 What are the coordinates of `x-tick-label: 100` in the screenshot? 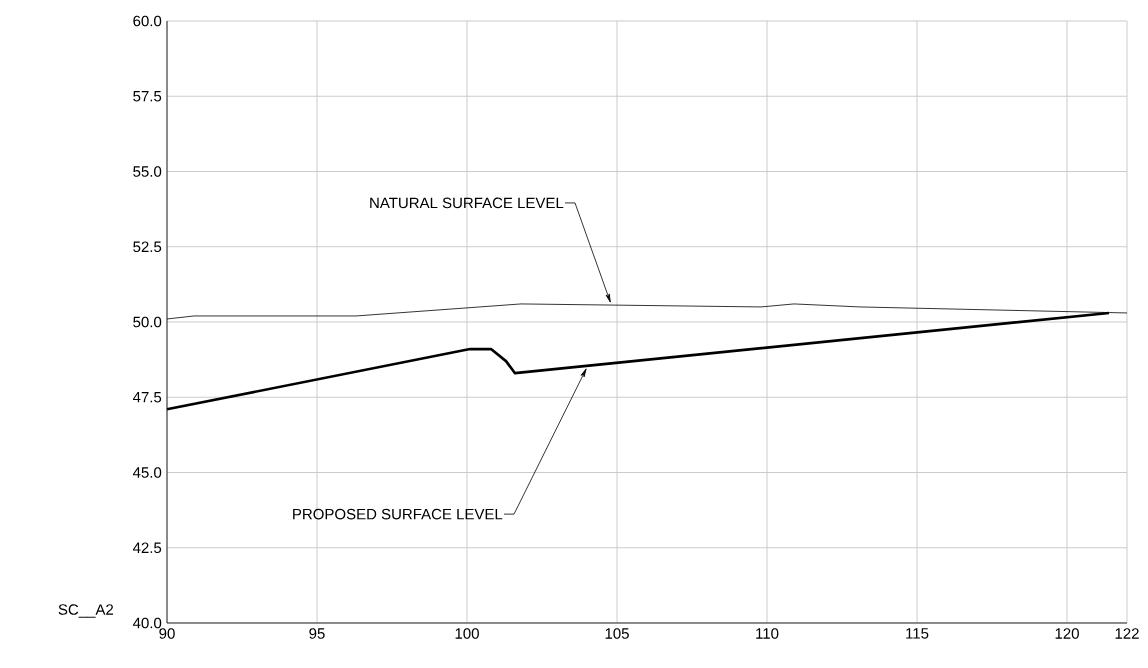 It's located at (467, 633).